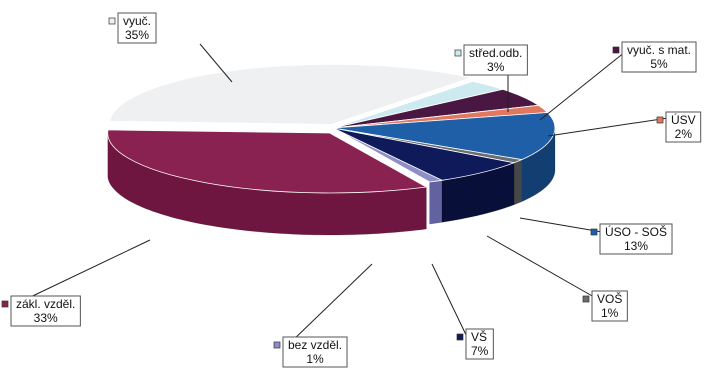 This screenshot has width=726, height=369. I want to click on slice-wall-bez-vzdel, so click(436, 202).